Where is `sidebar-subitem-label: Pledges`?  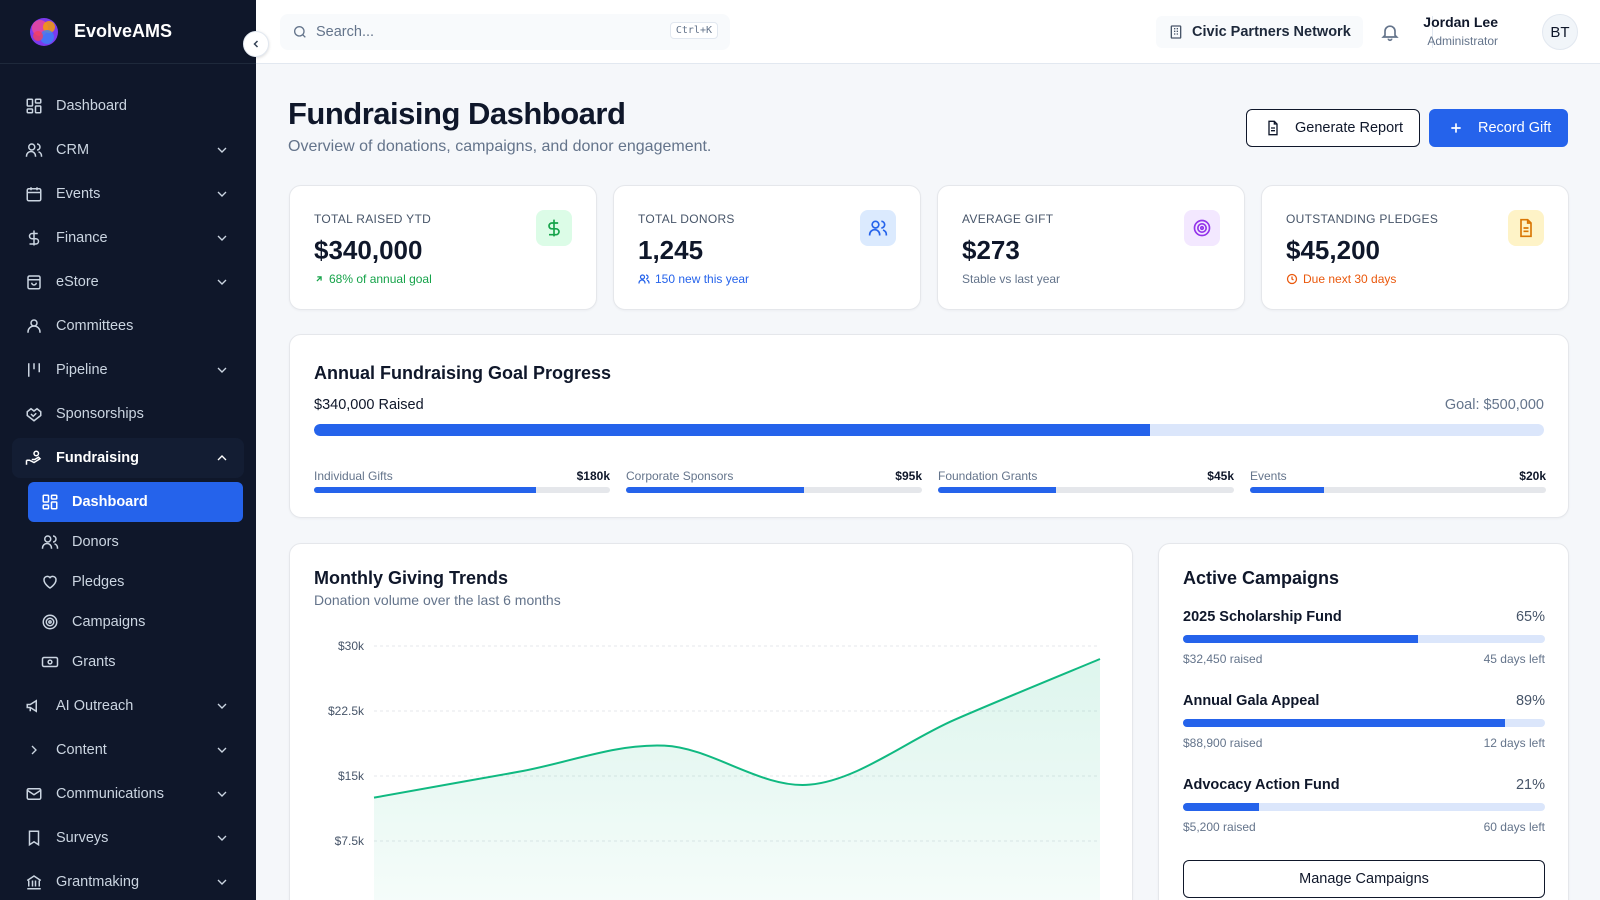
sidebar-subitem-label: Pledges is located at coordinates (98, 582).